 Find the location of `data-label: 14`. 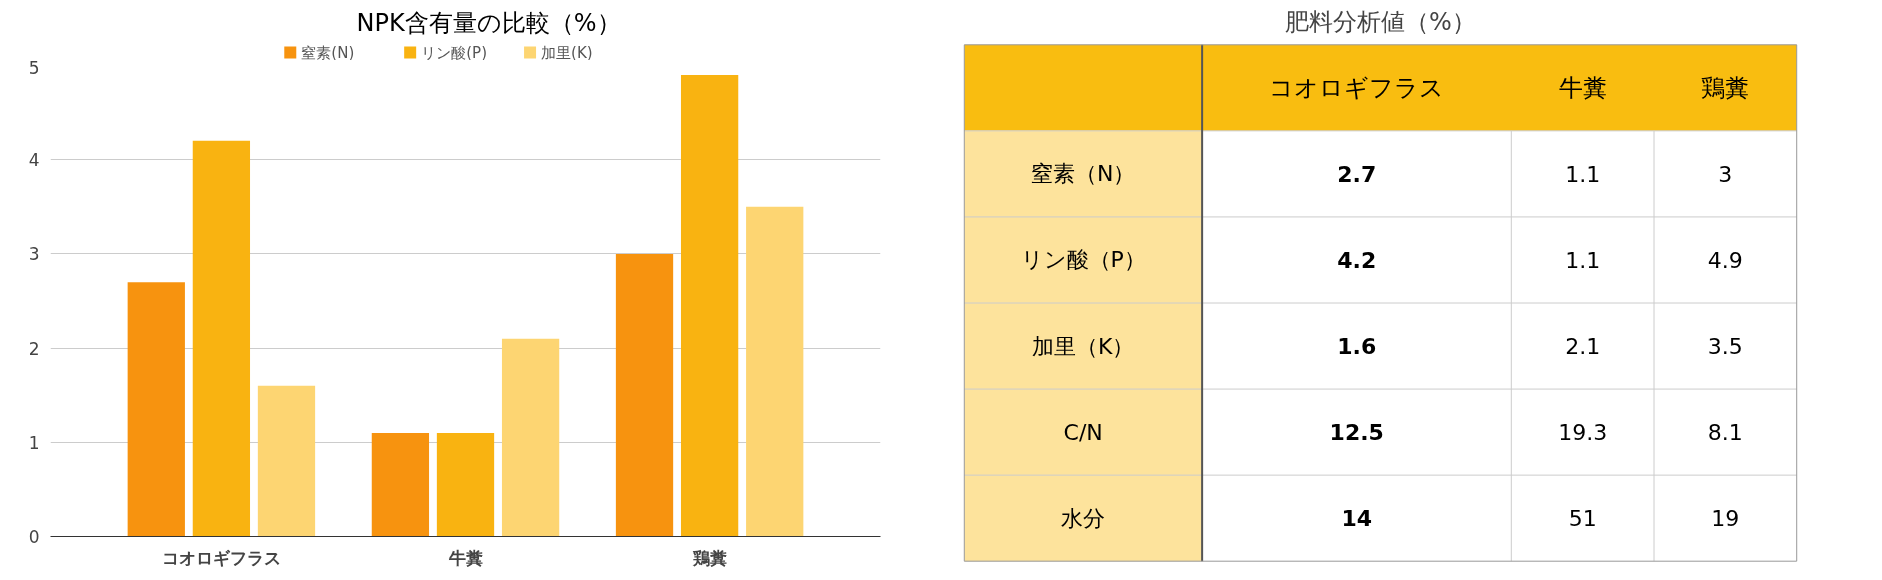

data-label: 14 is located at coordinates (1357, 519).